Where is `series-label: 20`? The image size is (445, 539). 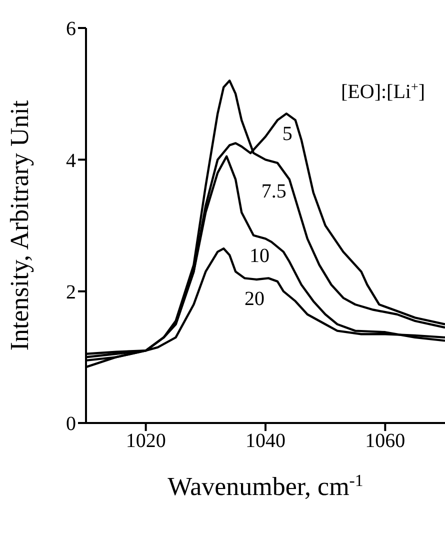 series-label: 20 is located at coordinates (254, 299).